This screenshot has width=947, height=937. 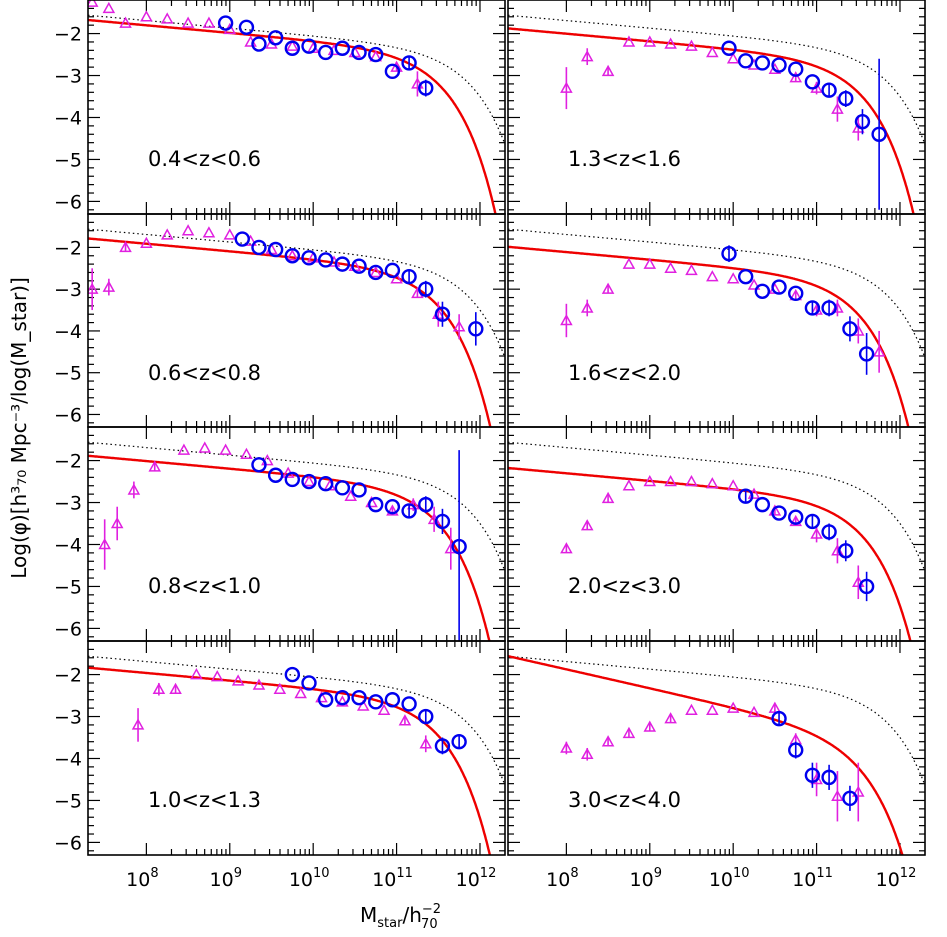 What do you see at coordinates (280, 534) in the screenshot?
I see `panel-5: −2 −3 −4 −5 −6 0.8<z<1.0` at bounding box center [280, 534].